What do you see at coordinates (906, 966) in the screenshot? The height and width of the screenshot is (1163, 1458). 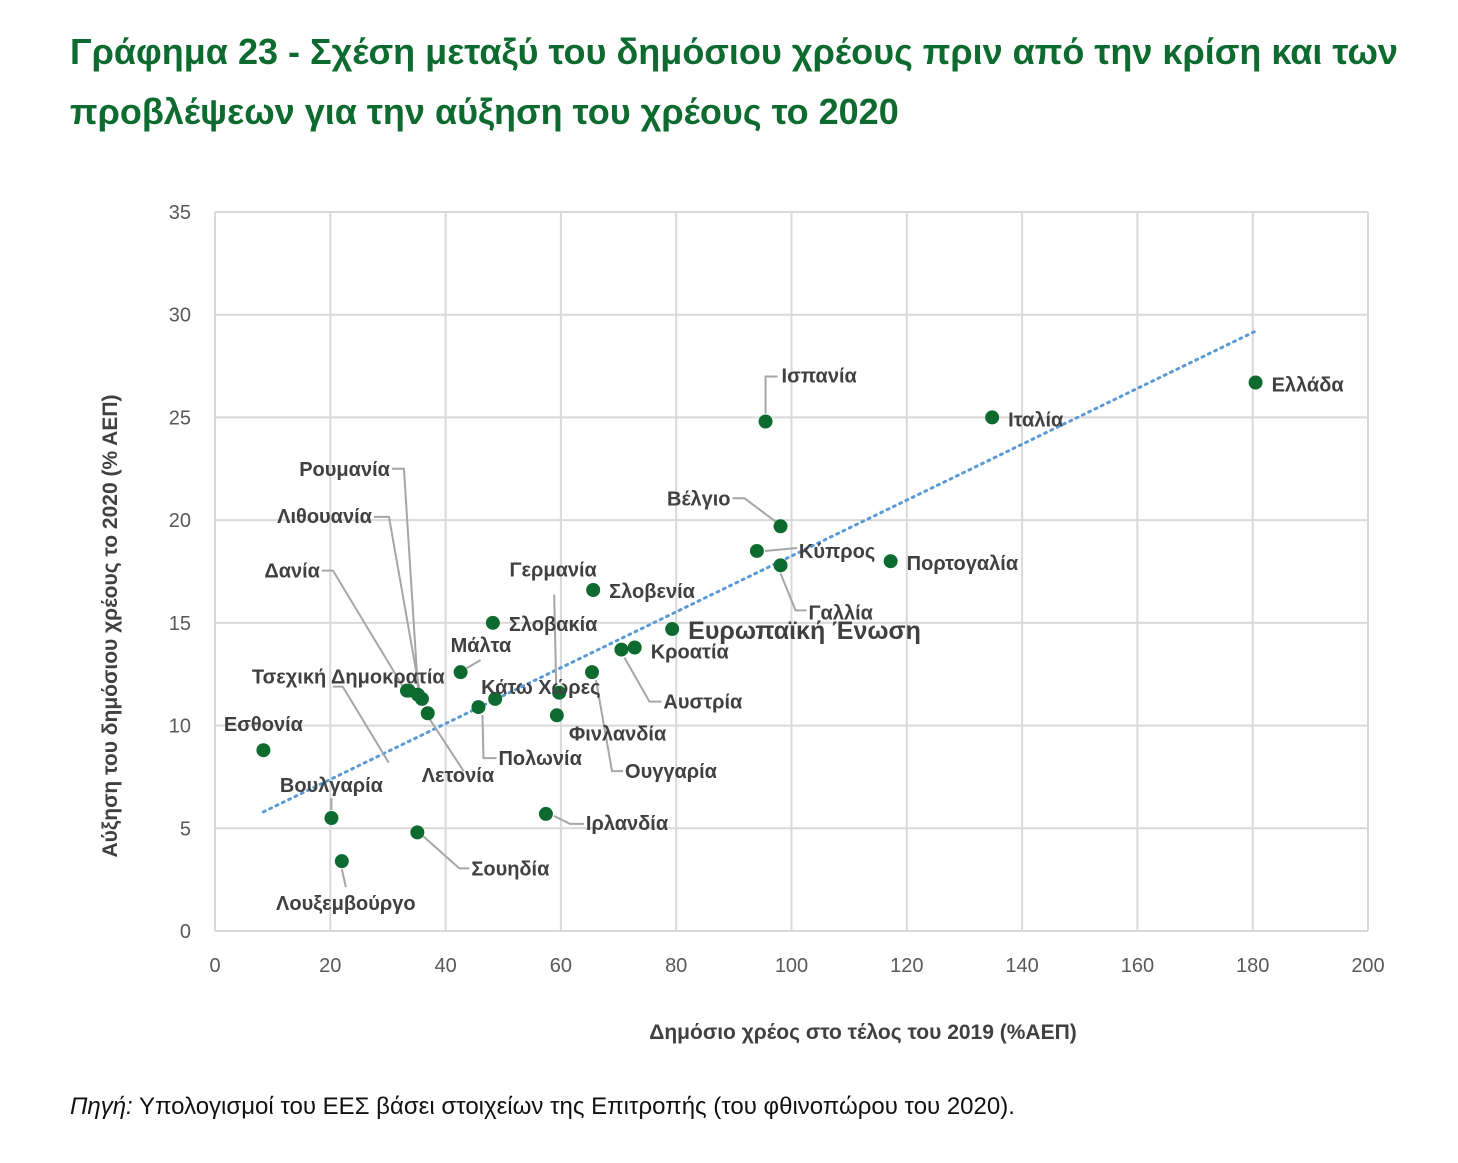 I see `x-tick-label: 120` at bounding box center [906, 966].